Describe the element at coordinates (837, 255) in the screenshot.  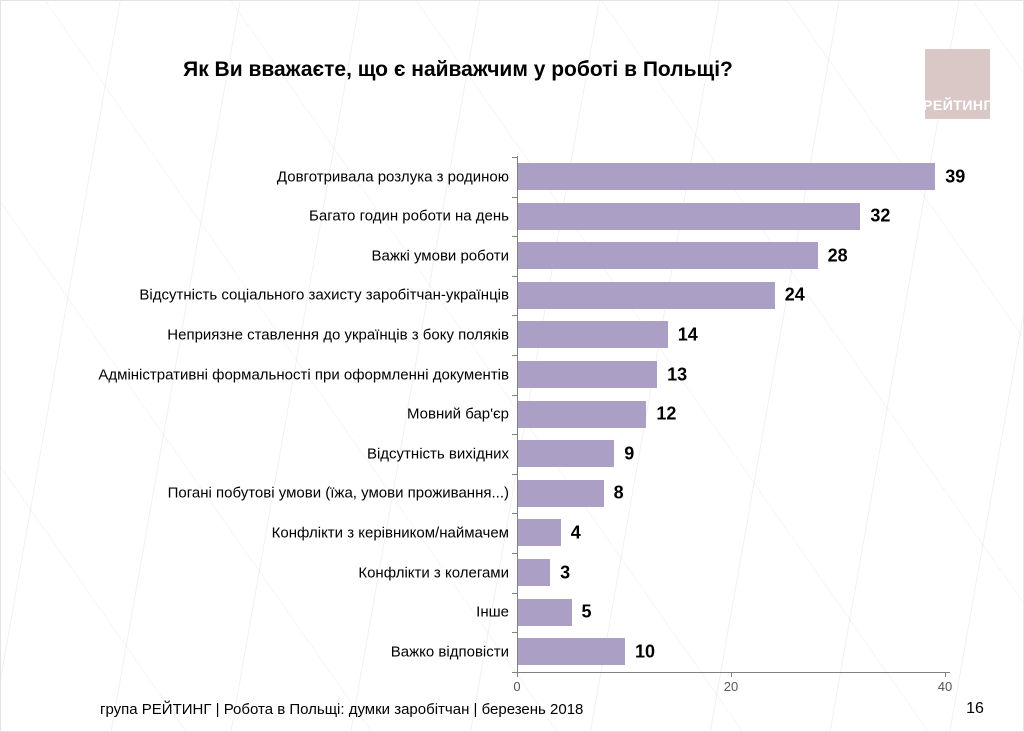
I see `value-label: 28` at that location.